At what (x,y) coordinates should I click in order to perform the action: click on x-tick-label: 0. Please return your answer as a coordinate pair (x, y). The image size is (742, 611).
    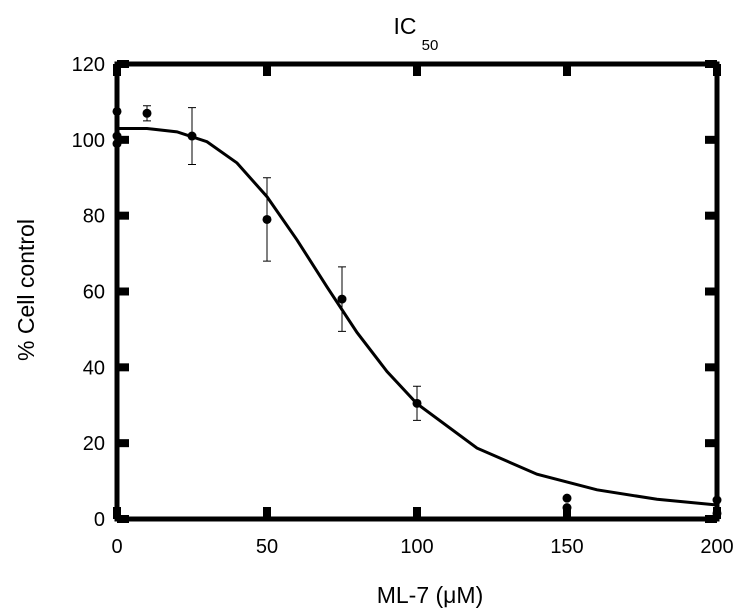
    Looking at the image, I should click on (116, 547).